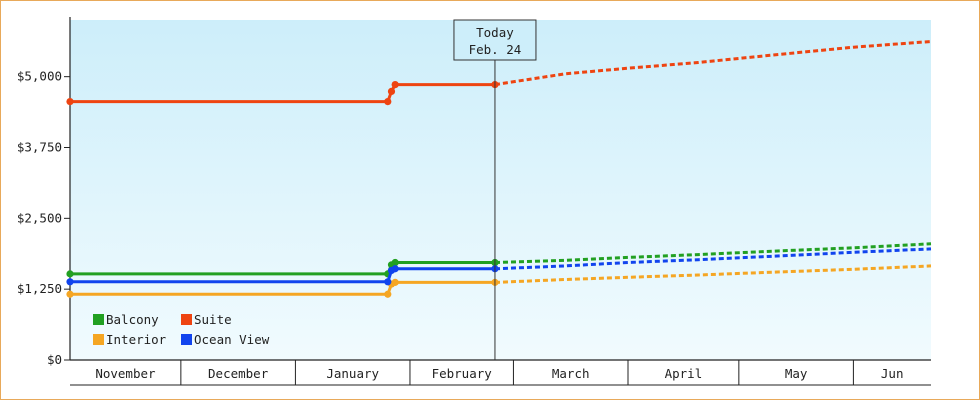 This screenshot has width=980, height=400. I want to click on series-forecast-line-balcony, so click(713, 253).